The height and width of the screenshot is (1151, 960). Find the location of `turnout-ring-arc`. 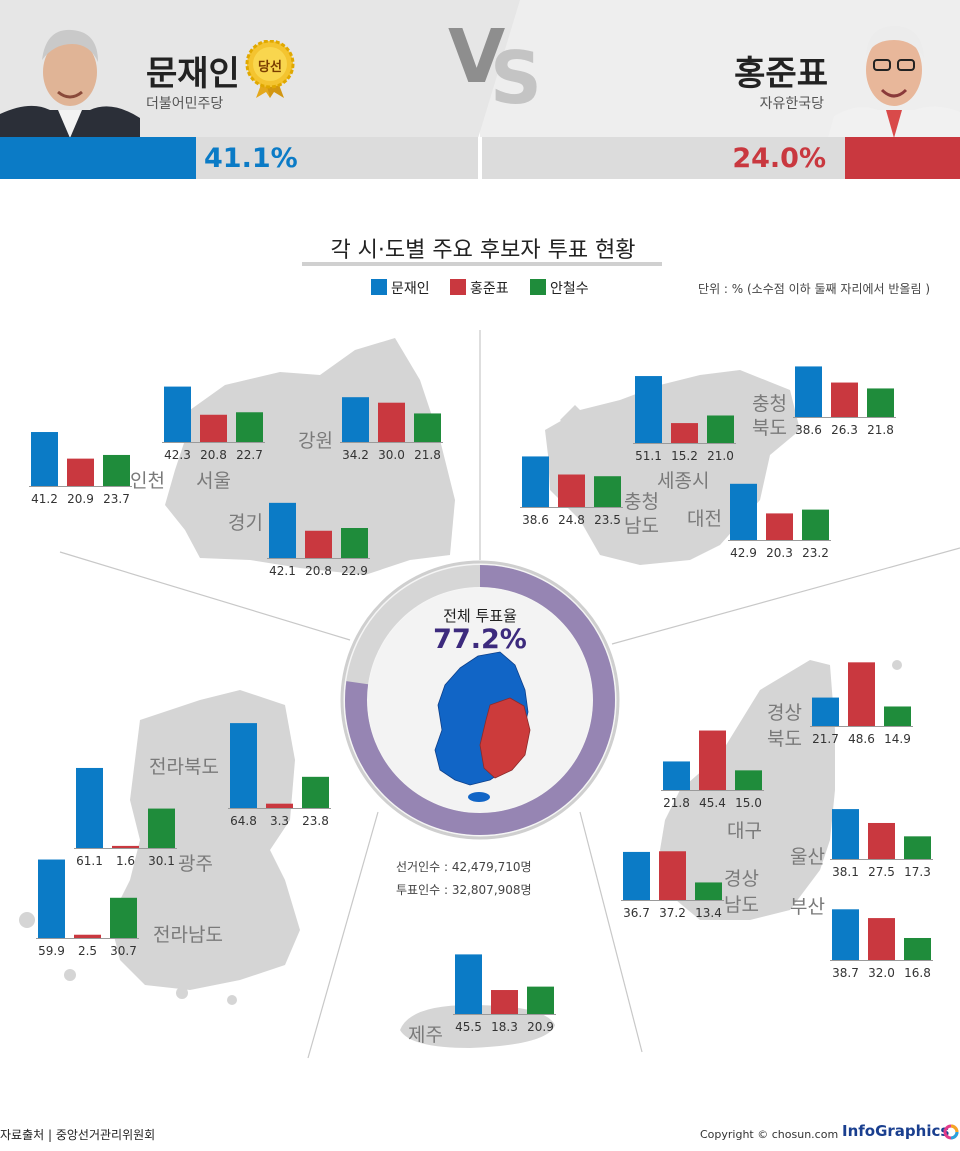

turnout-ring-arc is located at coordinates (480, 700).